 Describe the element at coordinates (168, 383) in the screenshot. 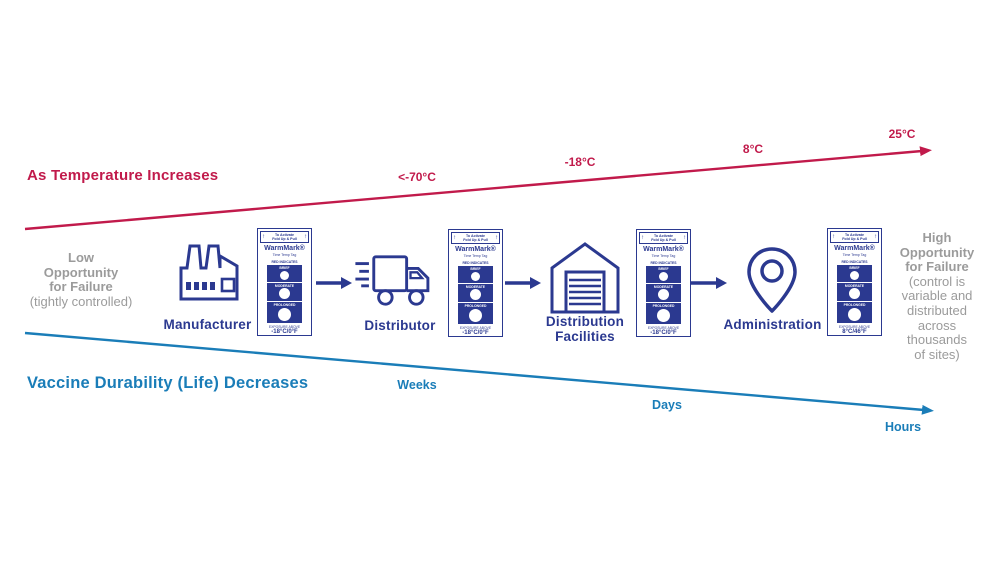

I see `durability-axis-title: Vaccine Durability (Life) Decreases` at that location.